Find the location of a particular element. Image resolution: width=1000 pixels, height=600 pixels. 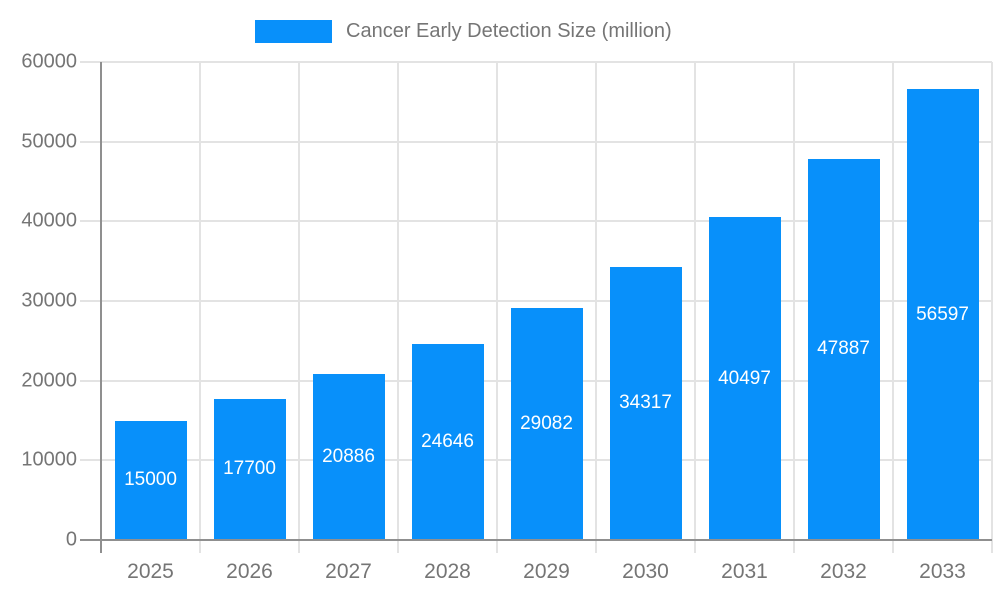

bar: 20886 is located at coordinates (348, 456).